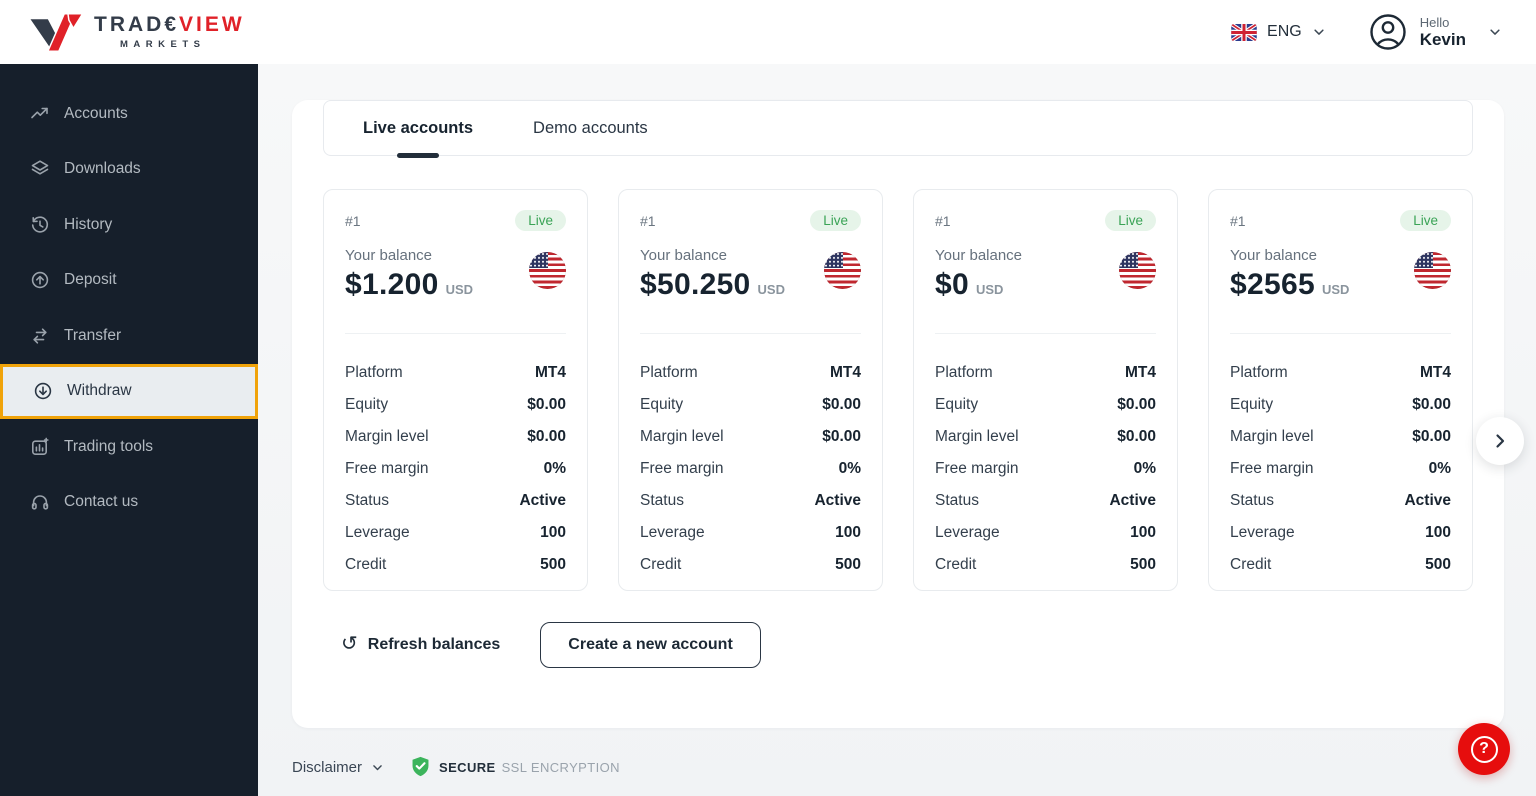  Describe the element at coordinates (650, 645) in the screenshot. I see `create-account-button: Create a new account` at that location.